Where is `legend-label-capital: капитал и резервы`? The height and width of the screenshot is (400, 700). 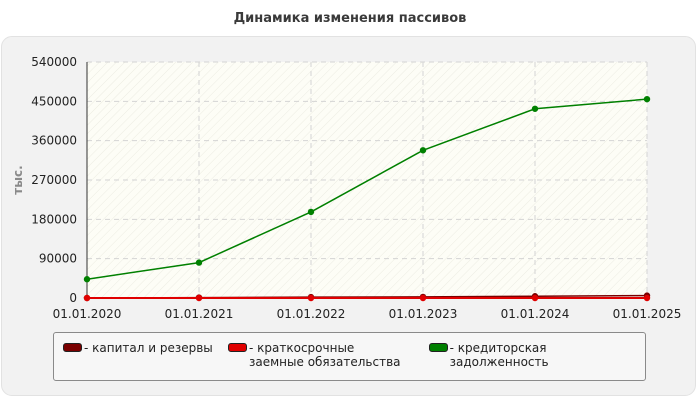 legend-label-capital: капитал и резервы is located at coordinates (148, 348).